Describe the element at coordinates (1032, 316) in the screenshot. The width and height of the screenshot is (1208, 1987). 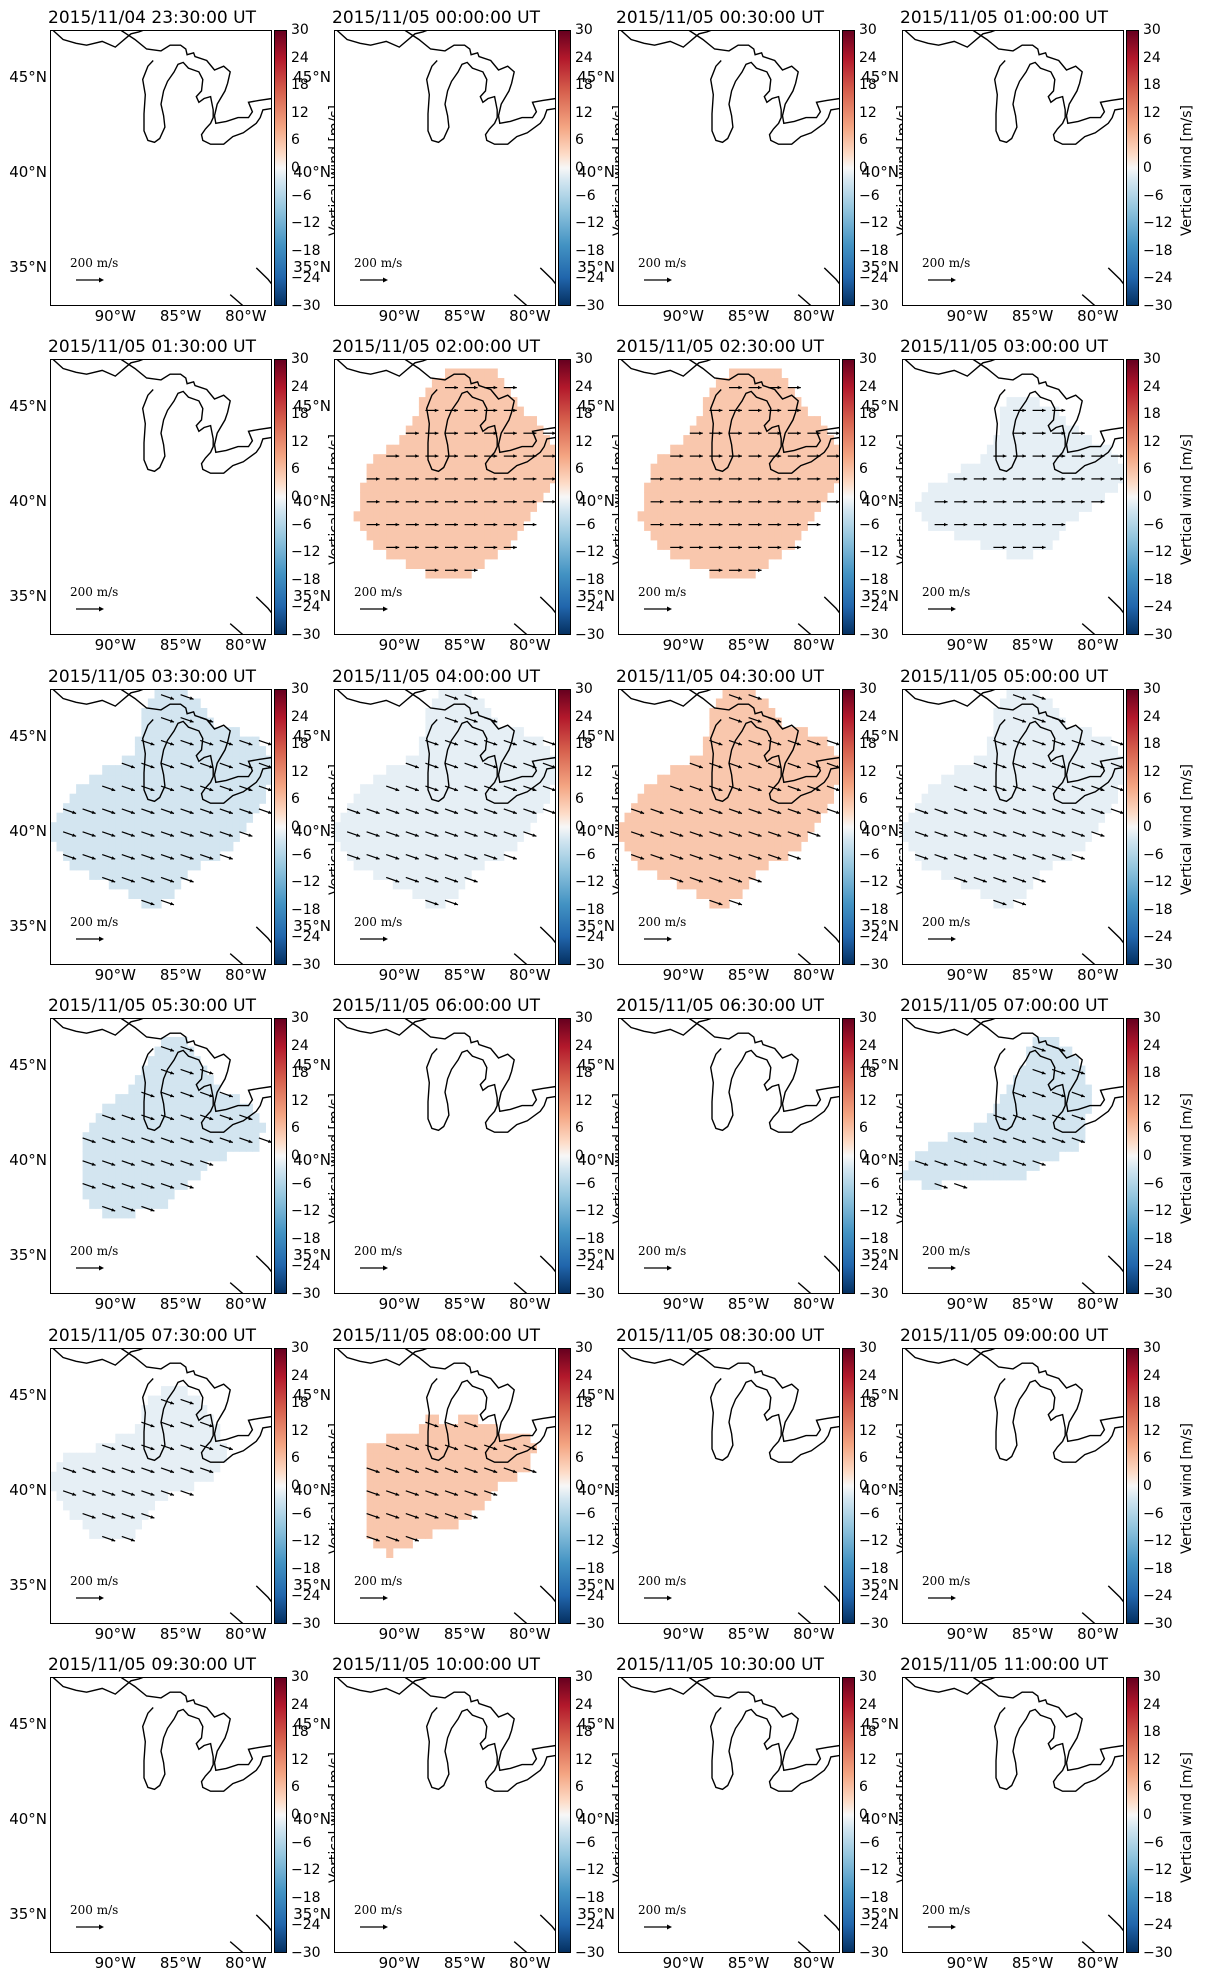
I see `longitude-label: 85°W` at that location.